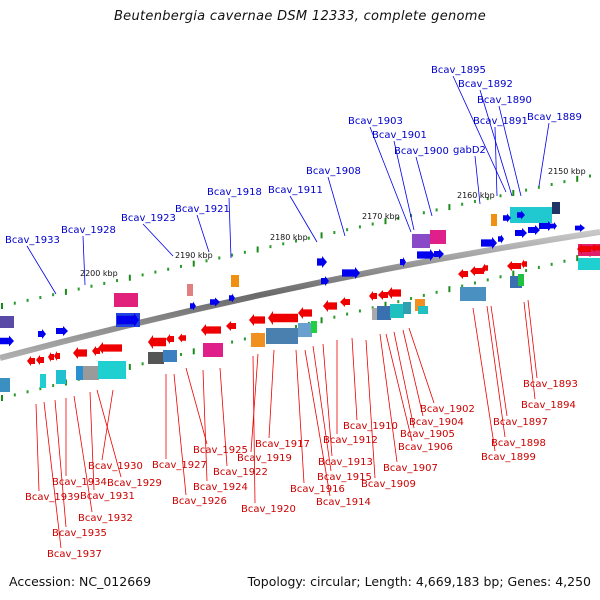 The width and height of the screenshot is (600, 600). What do you see at coordinates (370, 426) in the screenshot?
I see `reverse-gene-label: Bcav_1910` at bounding box center [370, 426].